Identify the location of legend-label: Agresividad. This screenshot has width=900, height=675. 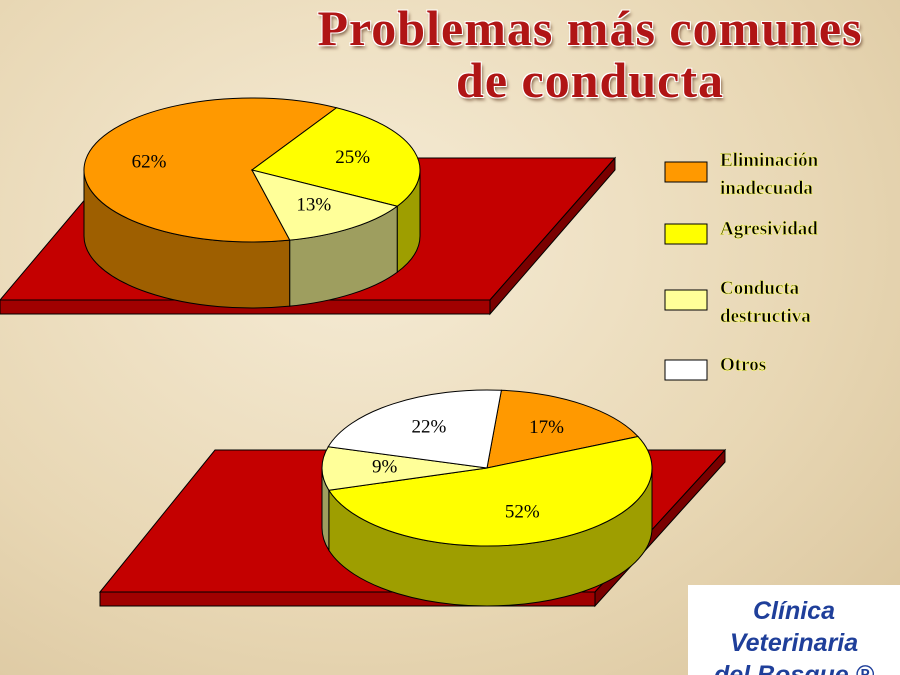
(769, 228).